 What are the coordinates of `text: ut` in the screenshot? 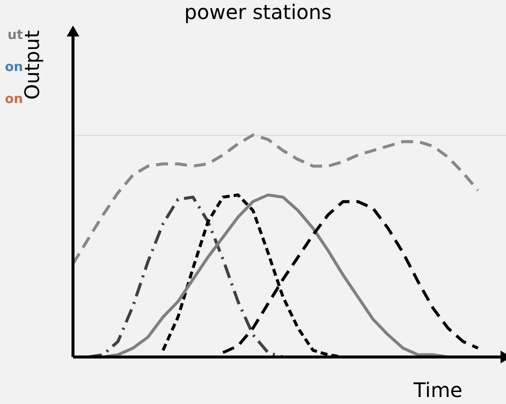 It's located at (15, 35).